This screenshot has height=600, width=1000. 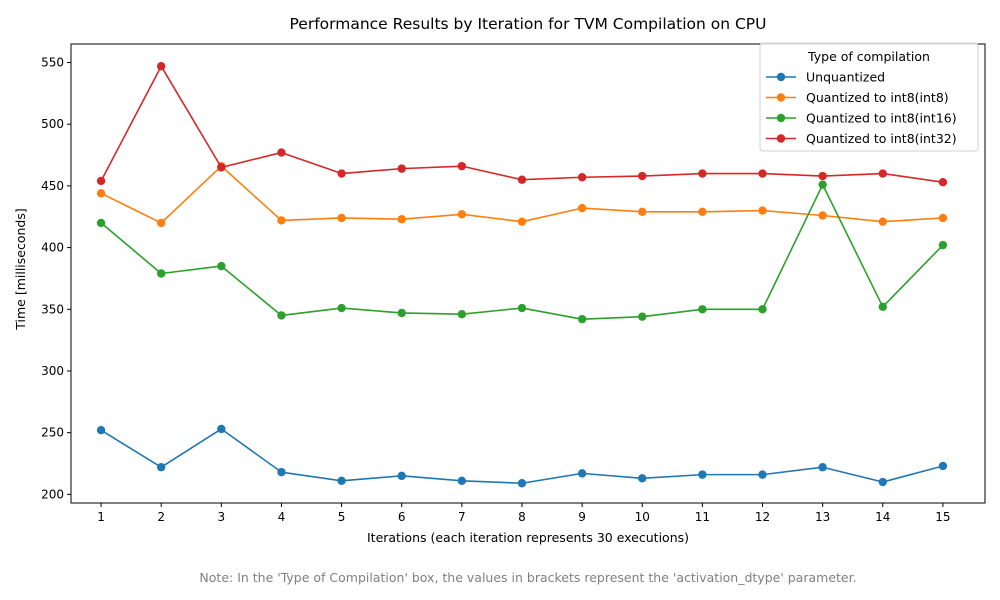 I want to click on x-tick-label: 10, so click(x=642, y=517).